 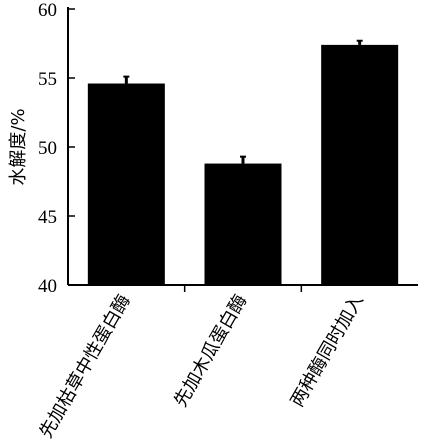 I want to click on x-tick-label-0: 先加枯草中性蛋白酶, so click(x=84, y=366).